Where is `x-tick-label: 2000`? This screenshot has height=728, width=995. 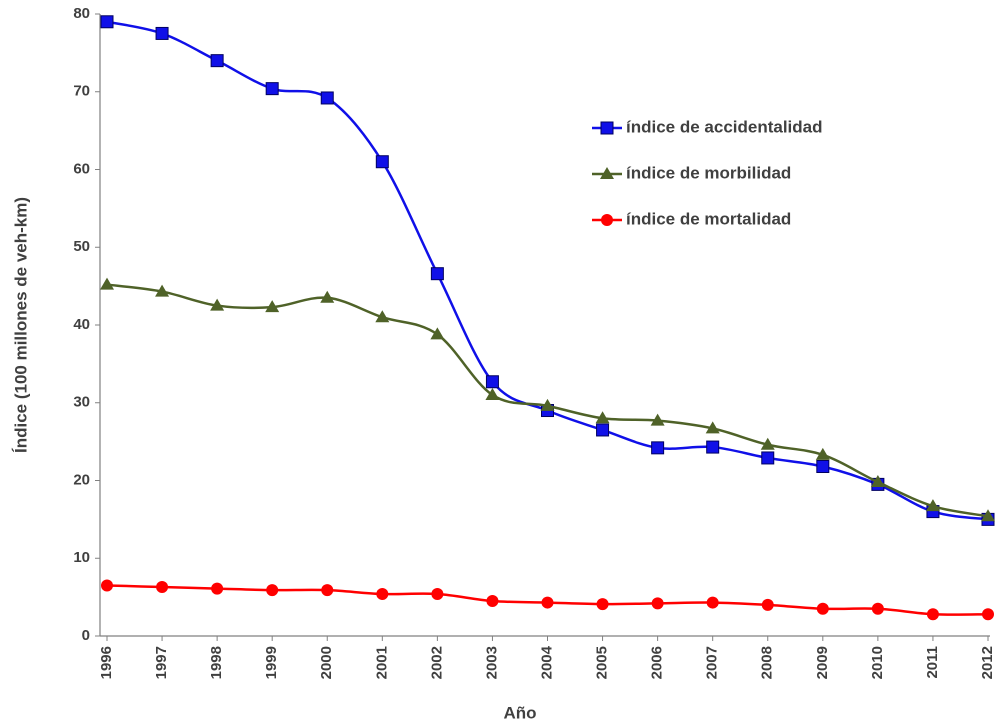 x-tick-label: 2000 is located at coordinates (326, 662).